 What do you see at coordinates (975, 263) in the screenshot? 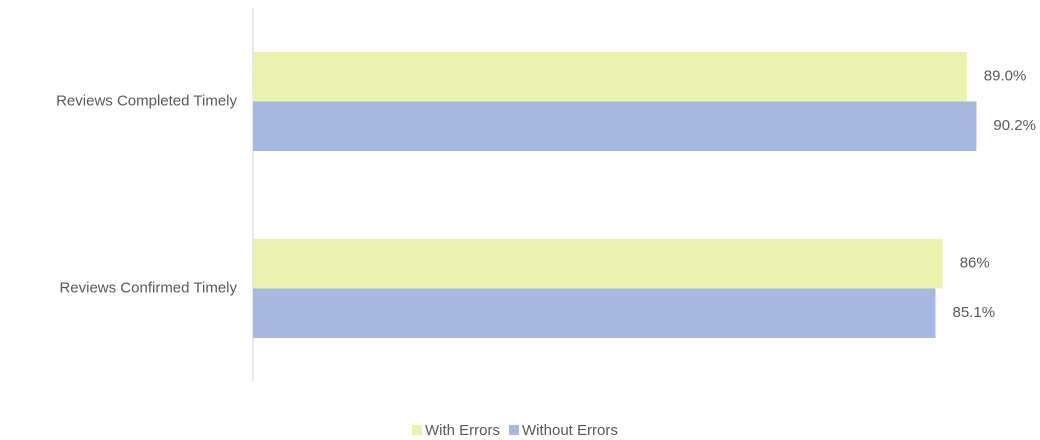
I see `value-label: 86%` at bounding box center [975, 263].